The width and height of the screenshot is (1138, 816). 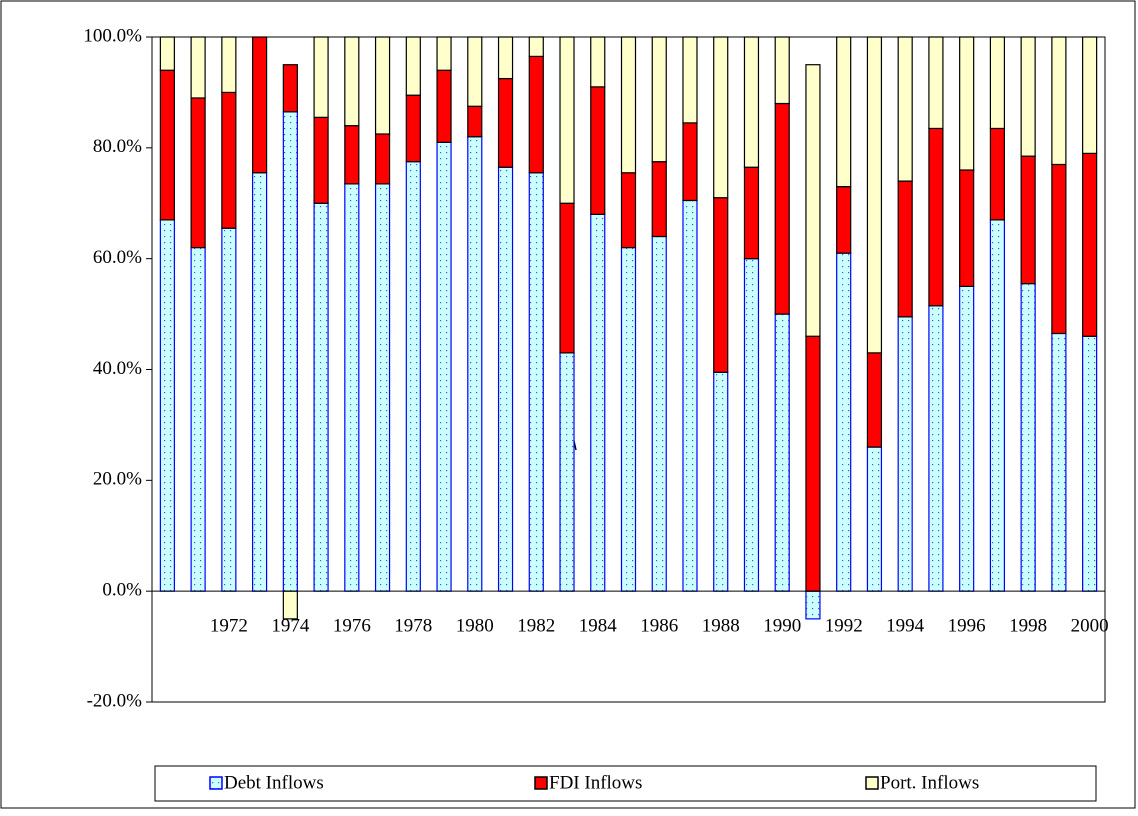 What do you see at coordinates (905, 626) in the screenshot?
I see `x-tick-label: 1994` at bounding box center [905, 626].